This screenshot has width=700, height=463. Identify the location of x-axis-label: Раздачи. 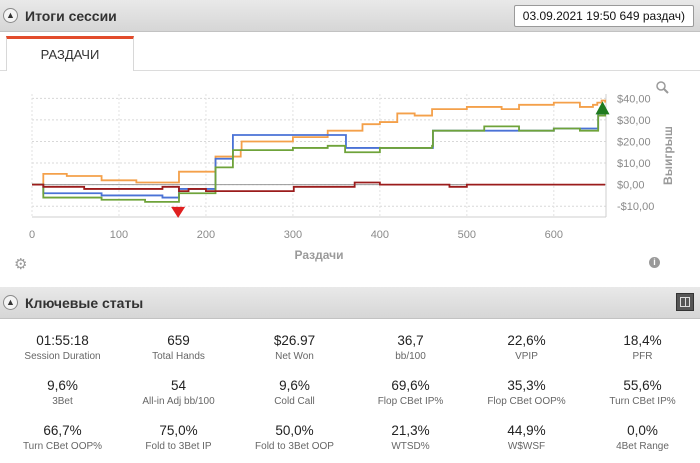
(319, 255).